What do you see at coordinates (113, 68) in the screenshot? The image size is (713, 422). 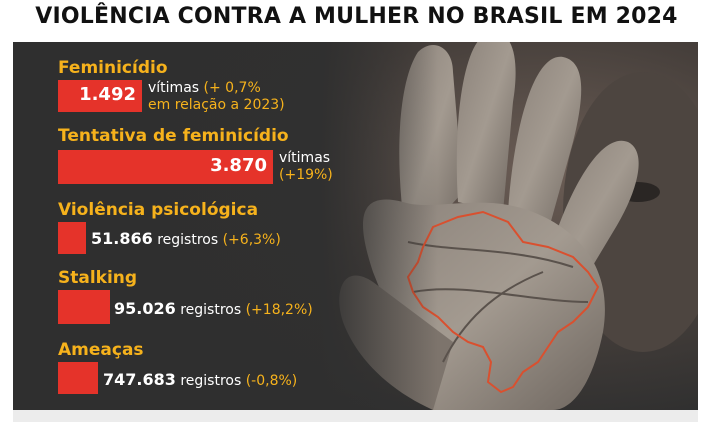 I see `stat-label: Feminicídio` at bounding box center [113, 68].